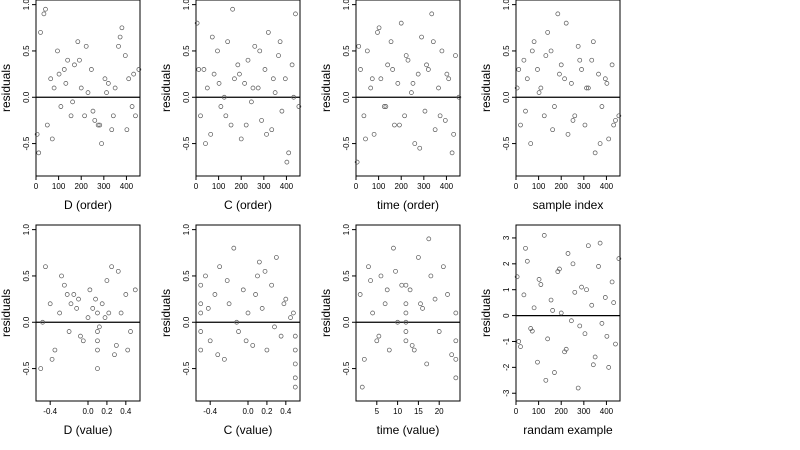  I want to click on x-tick-label: 5, so click(377, 411).